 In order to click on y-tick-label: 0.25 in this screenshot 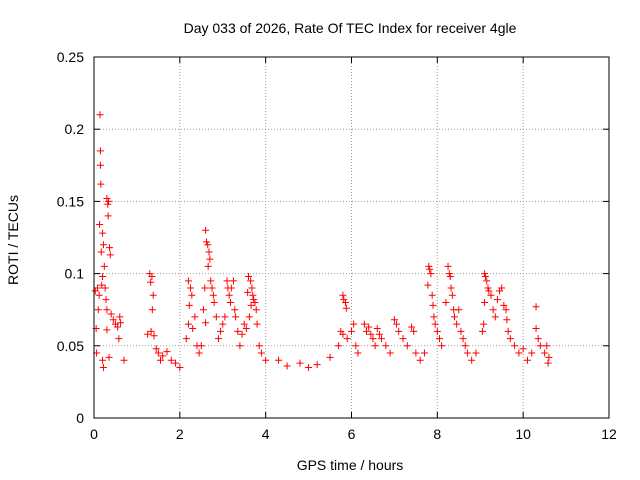, I will do `click(70, 57)`.